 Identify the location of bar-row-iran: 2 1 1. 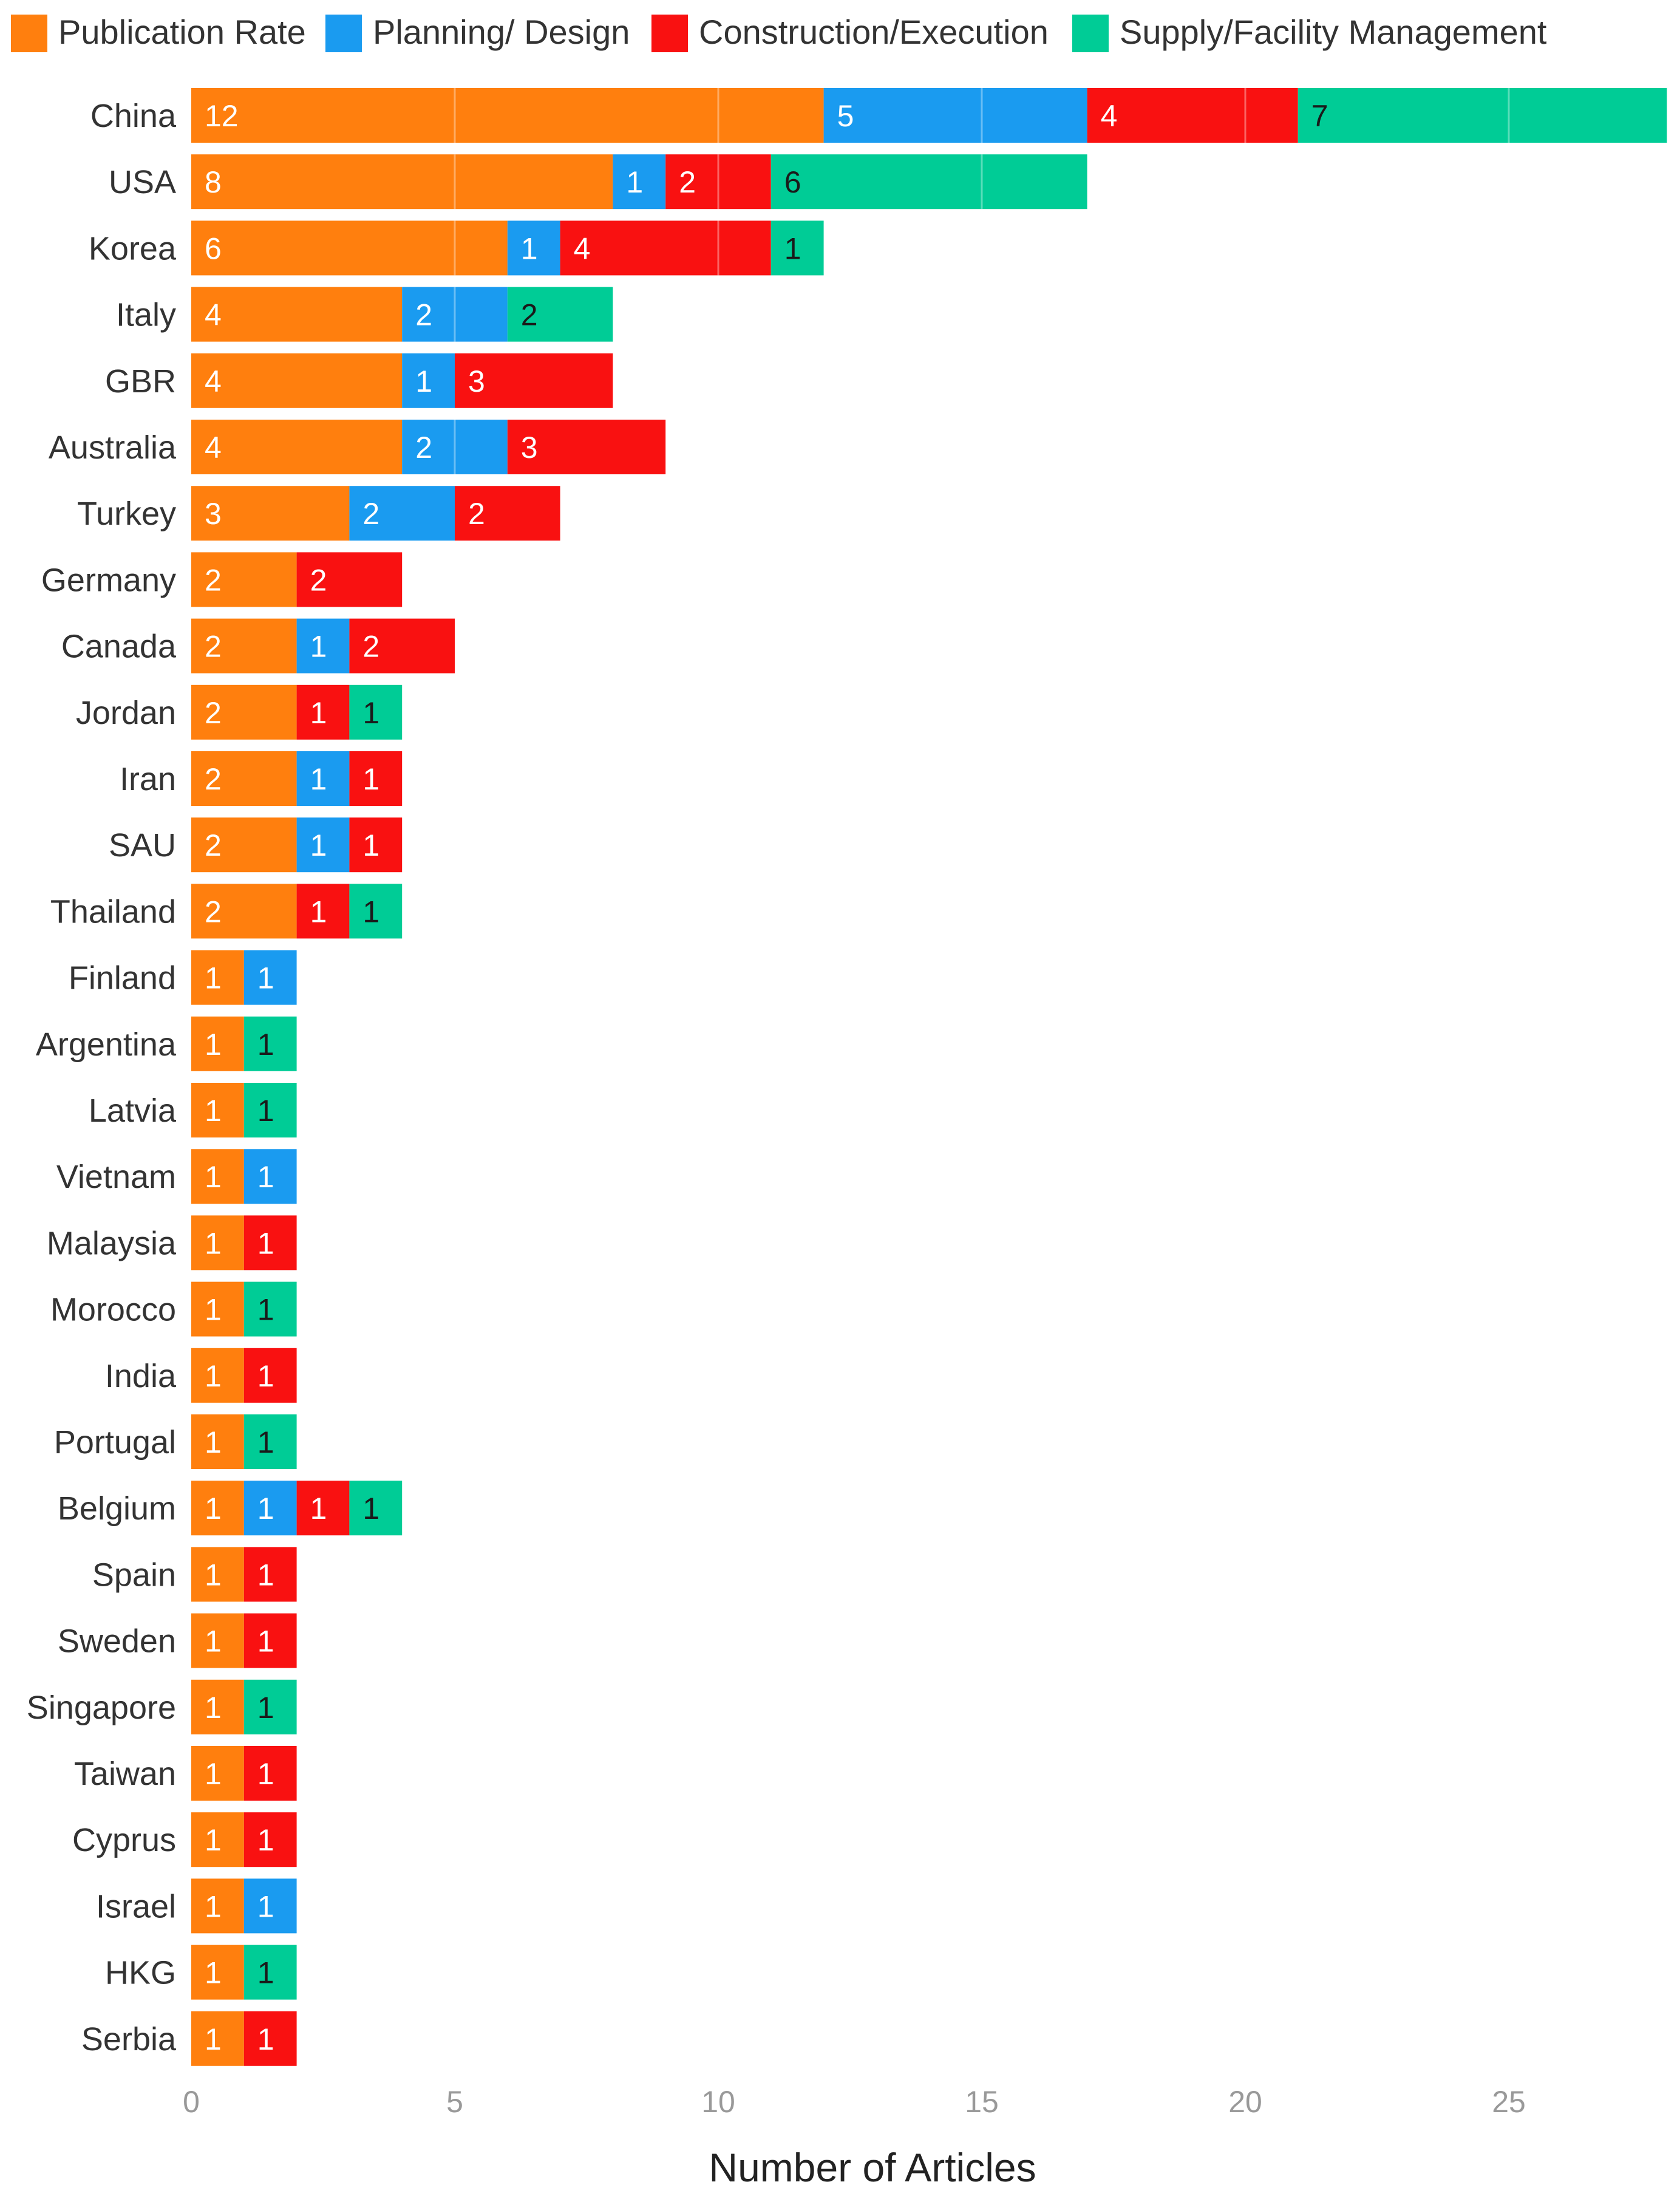
(297, 778).